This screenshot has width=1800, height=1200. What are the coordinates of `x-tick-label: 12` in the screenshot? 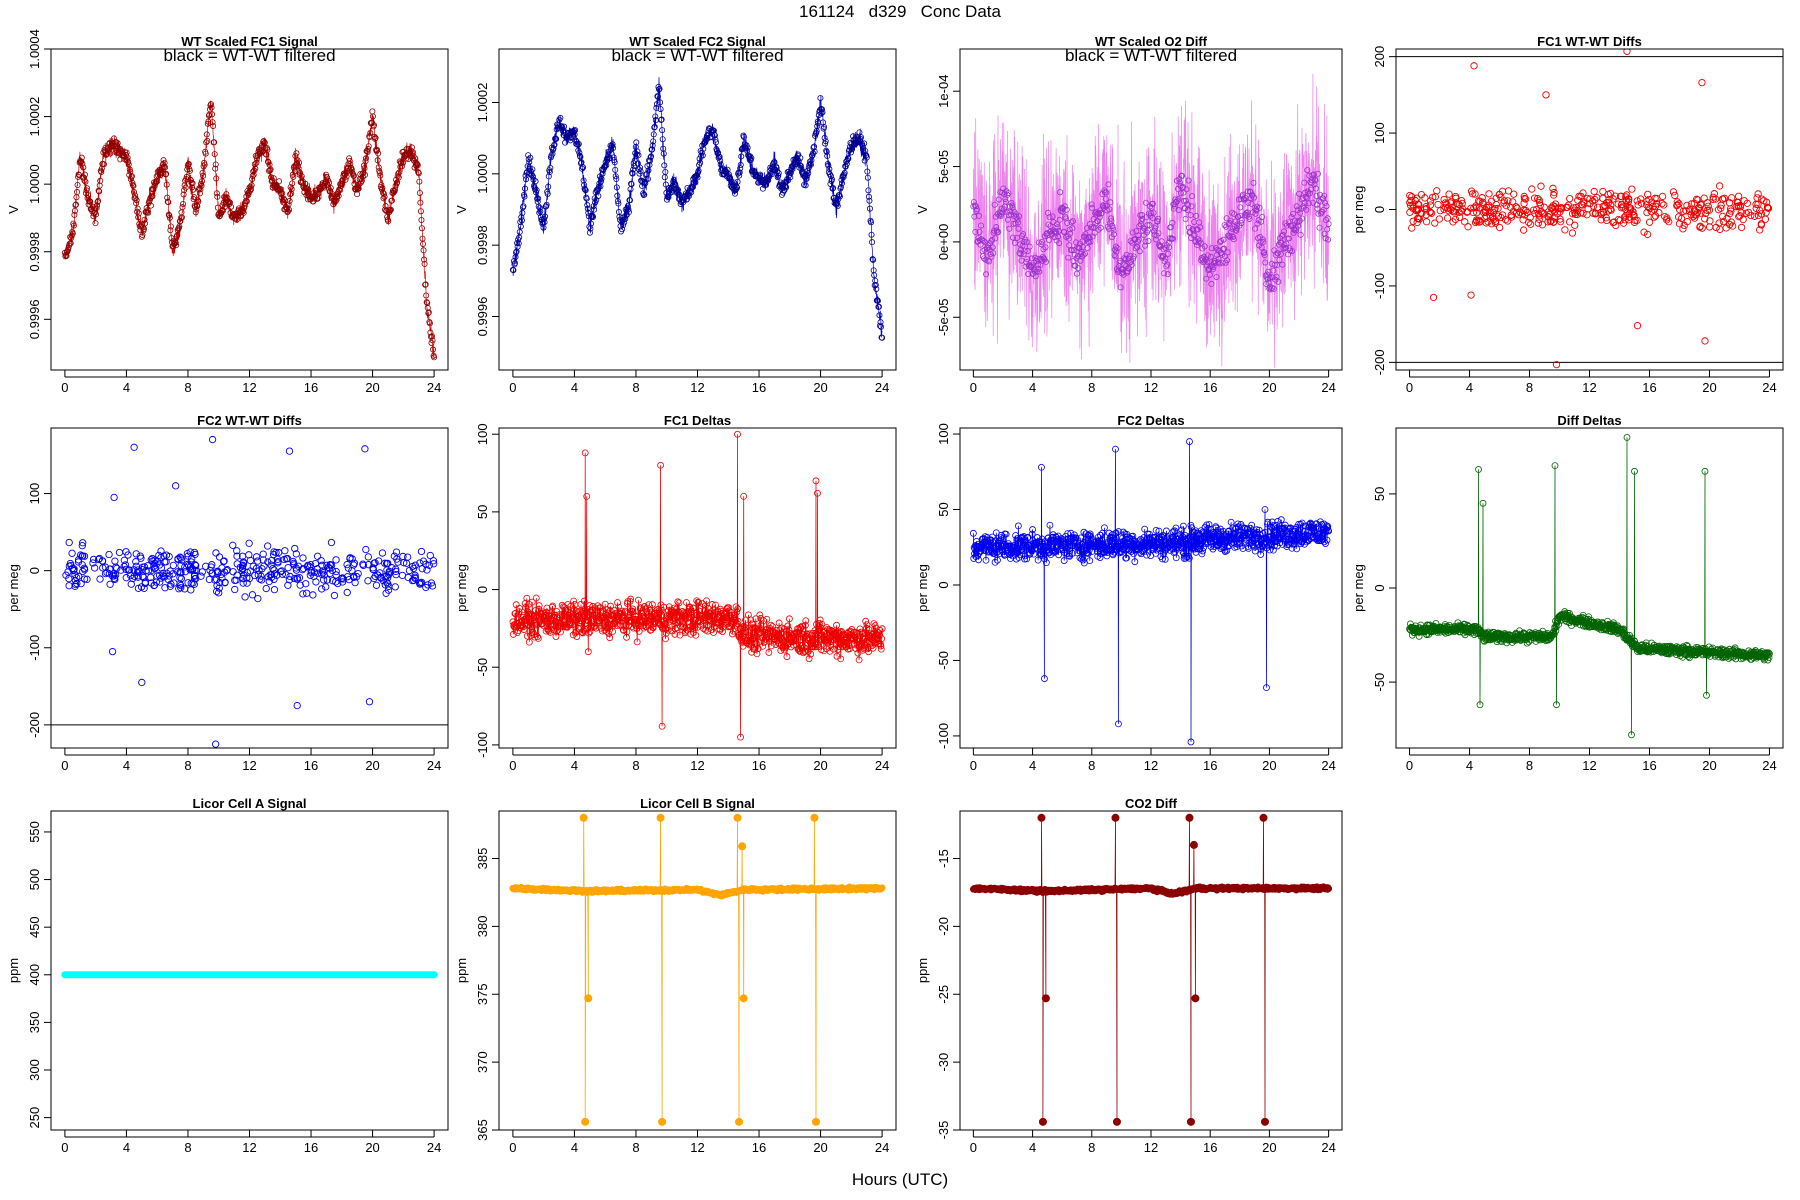 It's located at (697, 387).